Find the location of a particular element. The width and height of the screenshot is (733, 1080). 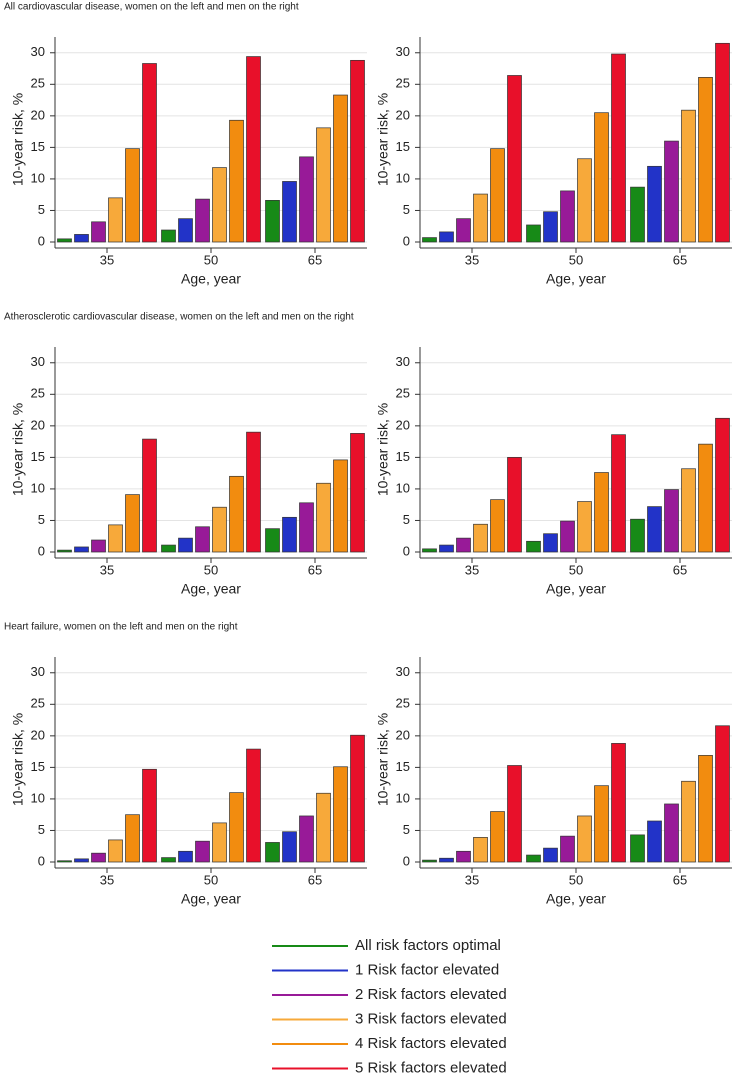

legend-label: 5 Risk factors elevated is located at coordinates (431, 1067).